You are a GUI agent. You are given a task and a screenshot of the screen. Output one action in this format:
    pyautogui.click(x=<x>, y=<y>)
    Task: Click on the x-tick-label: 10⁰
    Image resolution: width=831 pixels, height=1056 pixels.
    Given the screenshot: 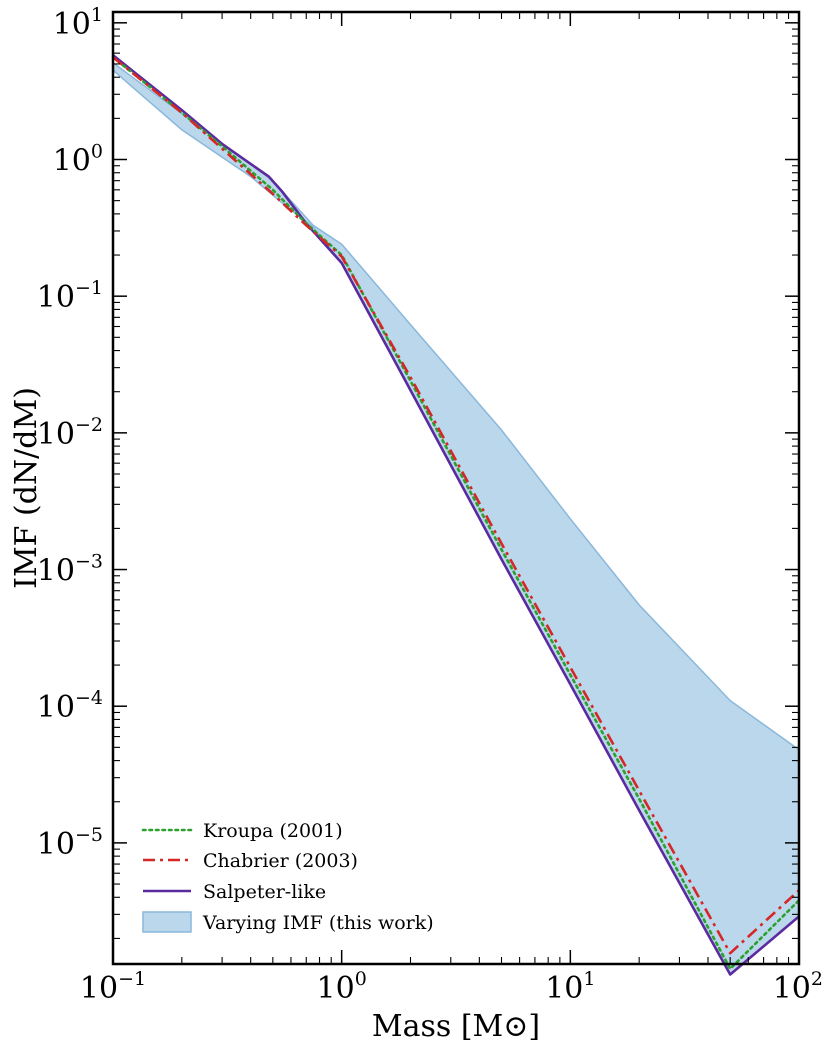 What is the action you would take?
    pyautogui.click(x=342, y=987)
    